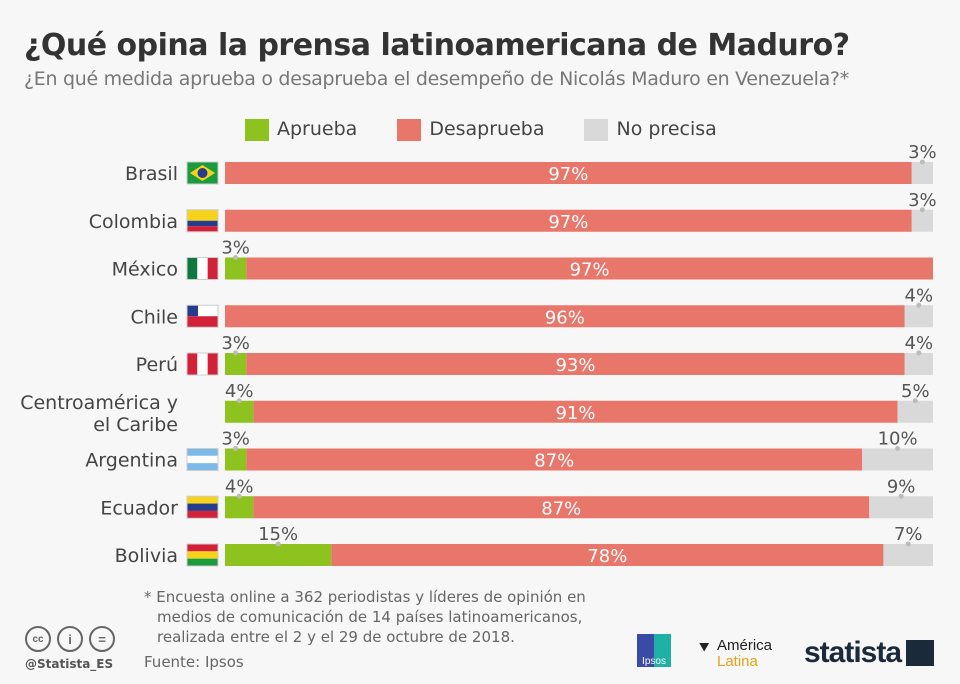 The width and height of the screenshot is (960, 684). Describe the element at coordinates (102, 639) in the screenshot. I see `no-derivatives-icon: =` at that location.